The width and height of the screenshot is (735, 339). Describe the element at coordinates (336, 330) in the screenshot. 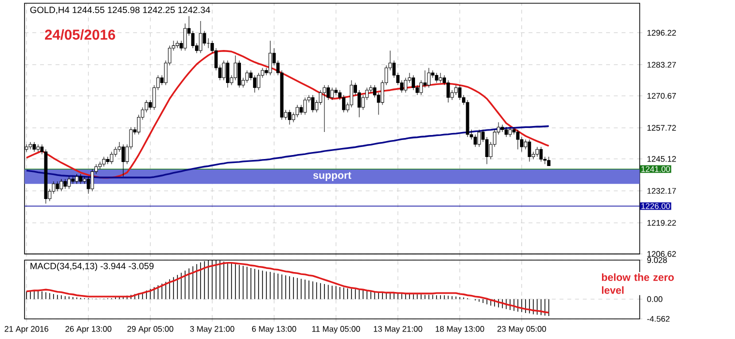

I see `x-tick-label: 11 May 05:00` at that location.